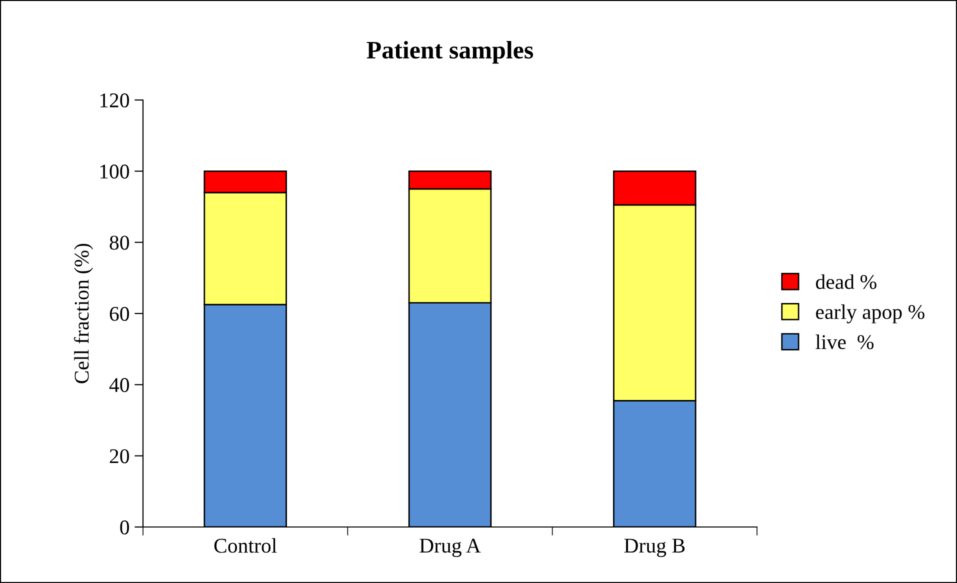 This screenshot has width=957, height=583. I want to click on y-axis-title: Cell fraction (%), so click(83, 314).